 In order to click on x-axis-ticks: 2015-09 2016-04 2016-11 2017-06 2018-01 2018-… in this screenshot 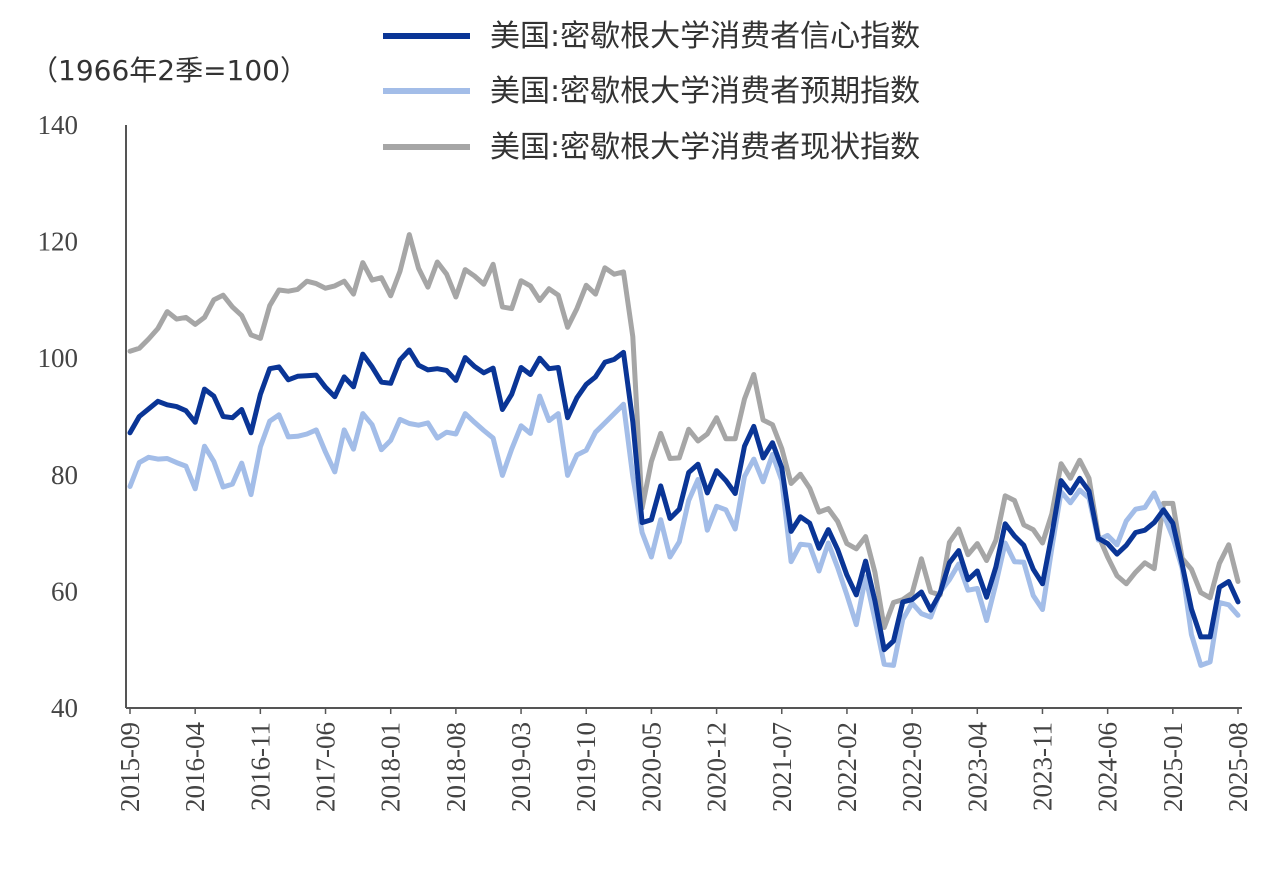, I will do `click(684, 760)`.